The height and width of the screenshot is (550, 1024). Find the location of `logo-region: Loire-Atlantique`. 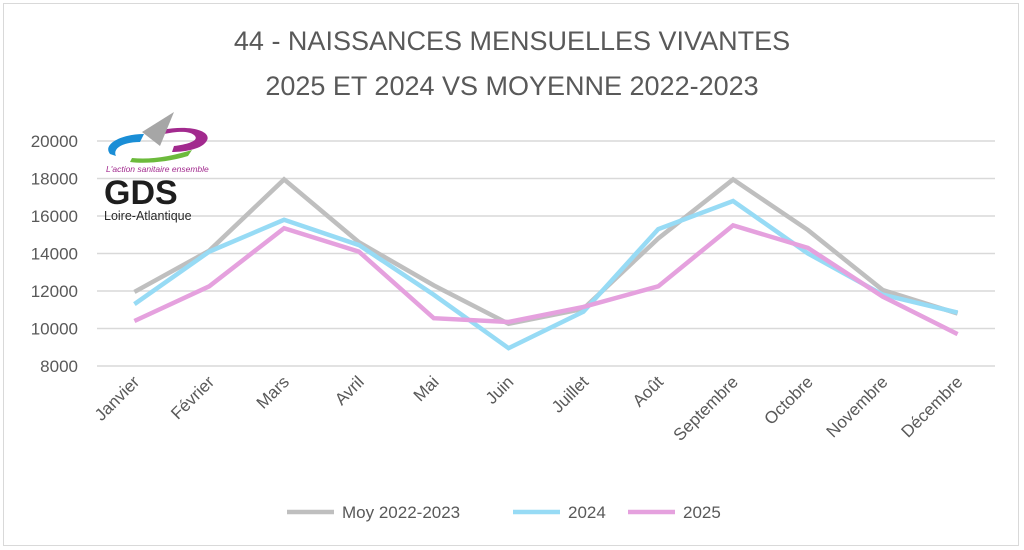

logo-region: Loire-Atlantique is located at coordinates (148, 216).